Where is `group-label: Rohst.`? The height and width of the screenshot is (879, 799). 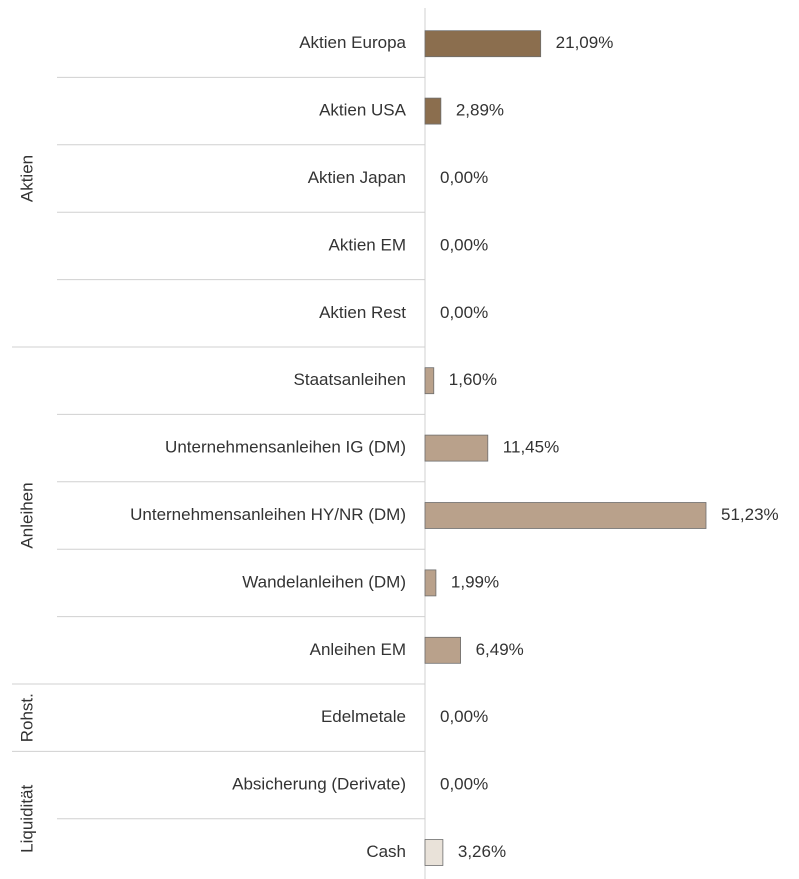
group-label: Rohst. is located at coordinates (26, 717).